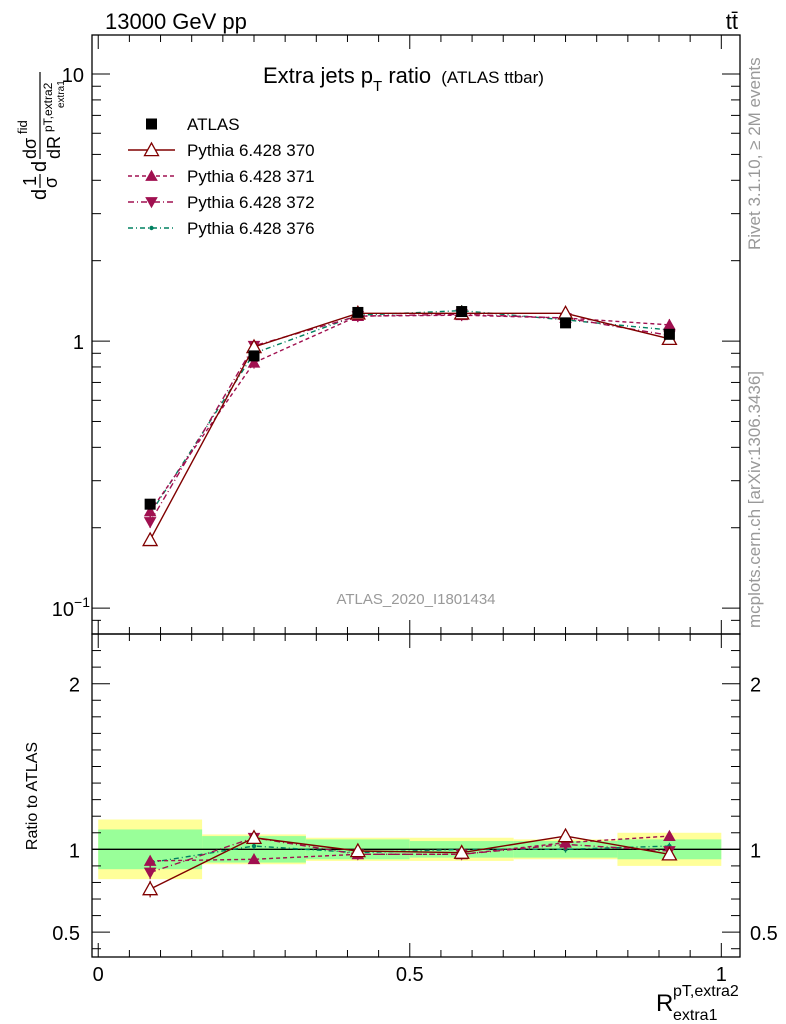  Describe the element at coordinates (41, 136) in the screenshot. I see `main-y-axis-label: d 1 σ d dσ fid dR pT,extra2 extra1` at that location.